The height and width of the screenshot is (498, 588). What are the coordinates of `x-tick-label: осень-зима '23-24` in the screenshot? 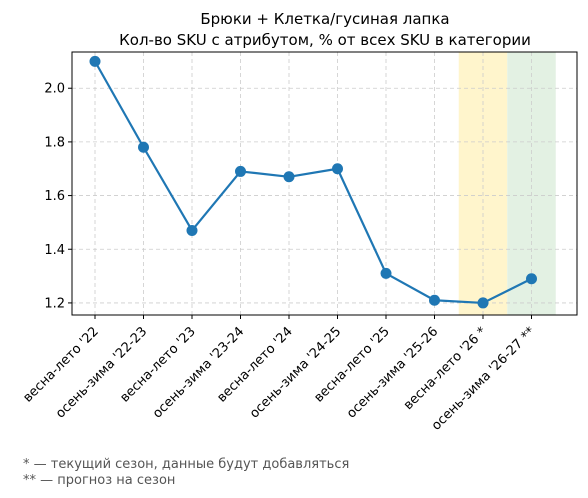 It's located at (198, 372).